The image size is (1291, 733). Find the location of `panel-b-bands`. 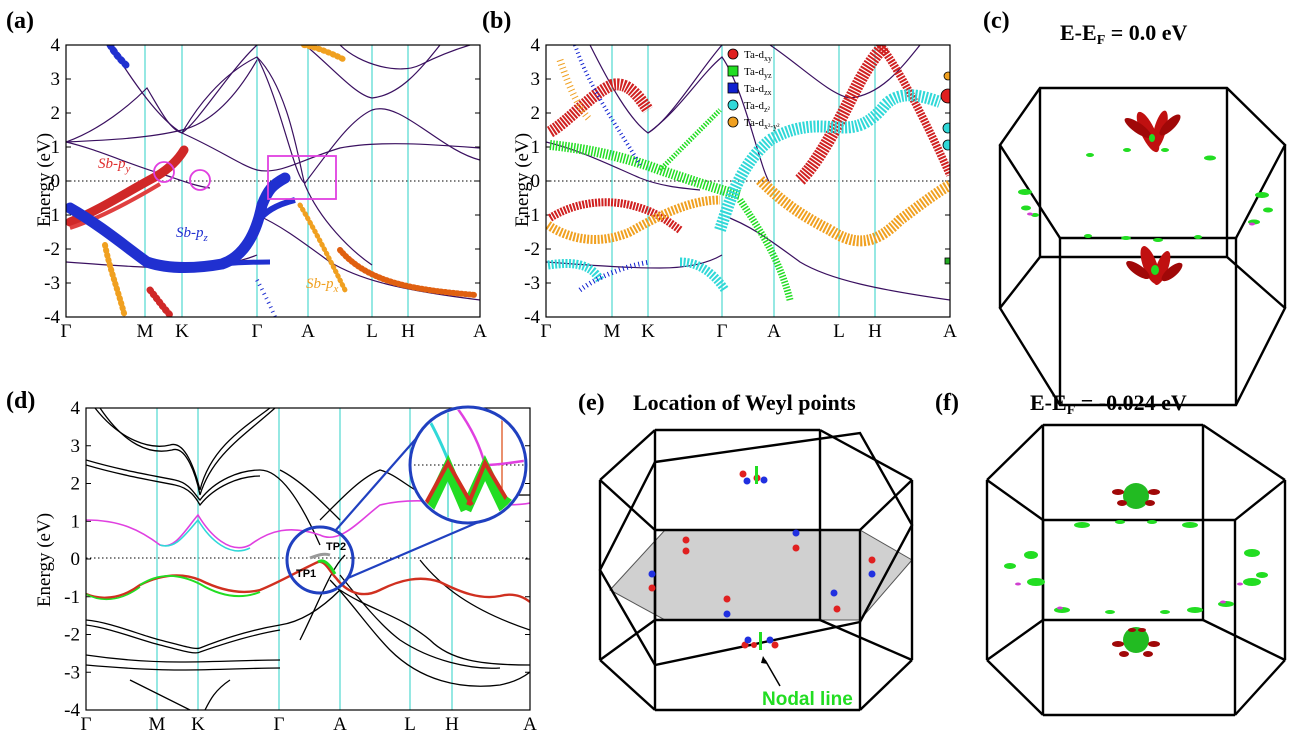

panel-b-bands is located at coordinates (748, 181).